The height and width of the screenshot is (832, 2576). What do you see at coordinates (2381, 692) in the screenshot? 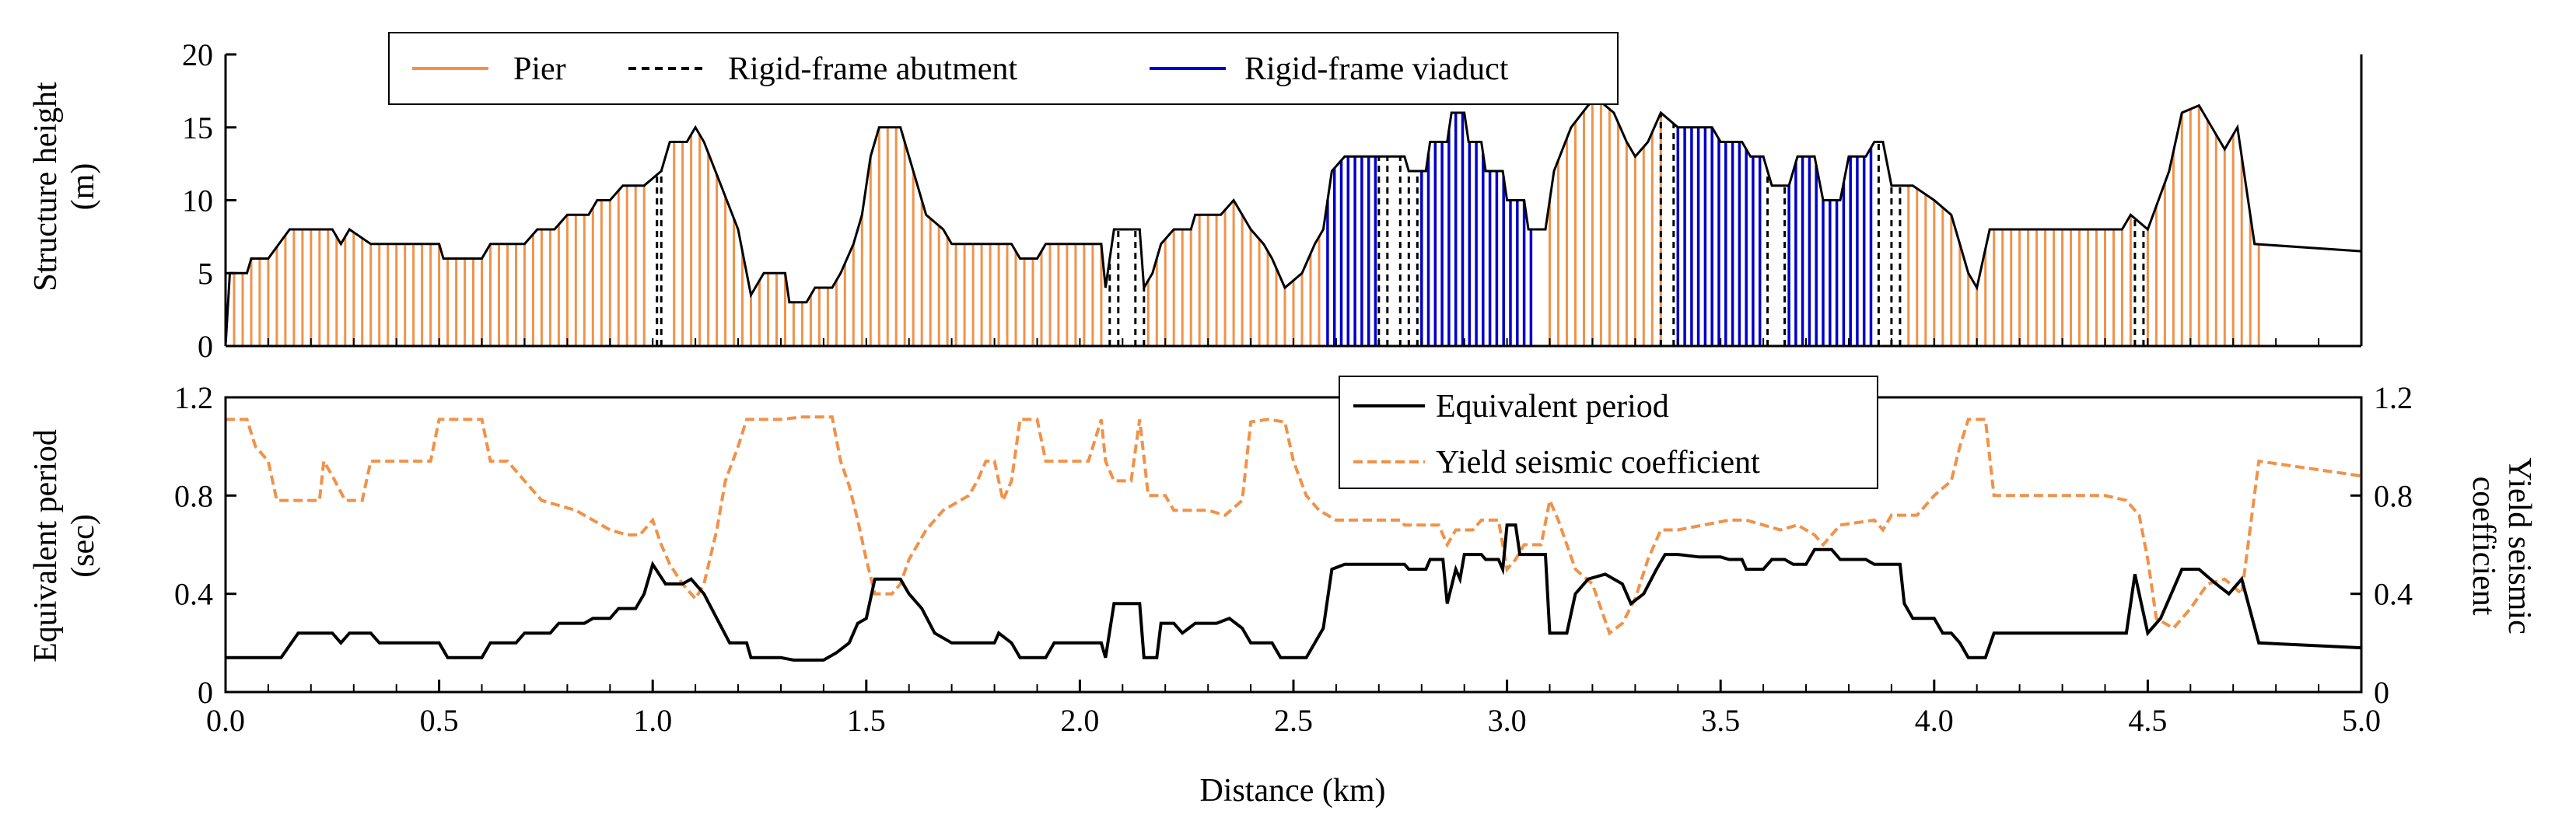
I see `yield-y-tick-label: 0` at bounding box center [2381, 692].